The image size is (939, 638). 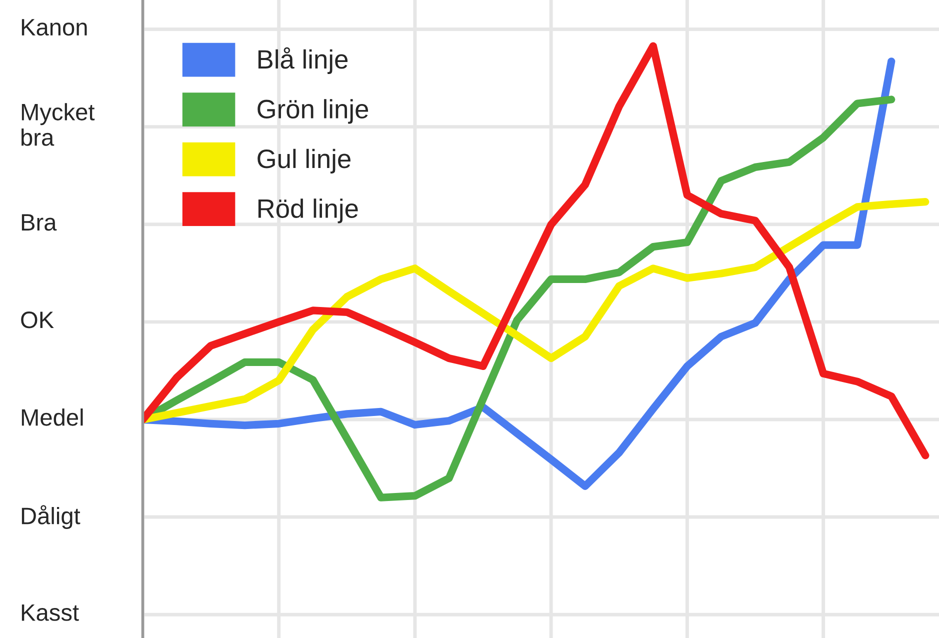 I want to click on text: Kanon, so click(x=54, y=27).